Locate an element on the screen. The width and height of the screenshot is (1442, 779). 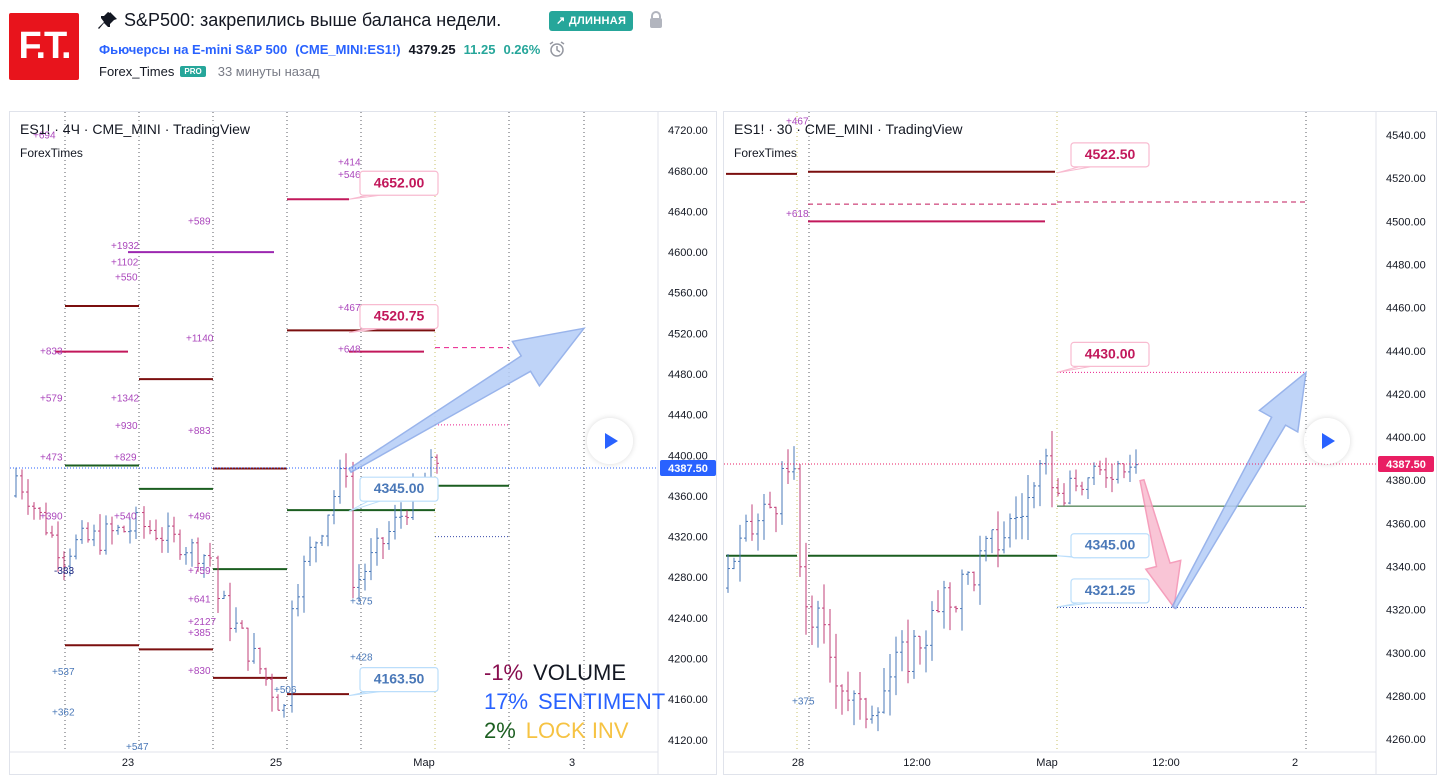
stats-legend: -1% VOLUME 17% SENTIMENT 2% LOCK INV is located at coordinates (574, 701).